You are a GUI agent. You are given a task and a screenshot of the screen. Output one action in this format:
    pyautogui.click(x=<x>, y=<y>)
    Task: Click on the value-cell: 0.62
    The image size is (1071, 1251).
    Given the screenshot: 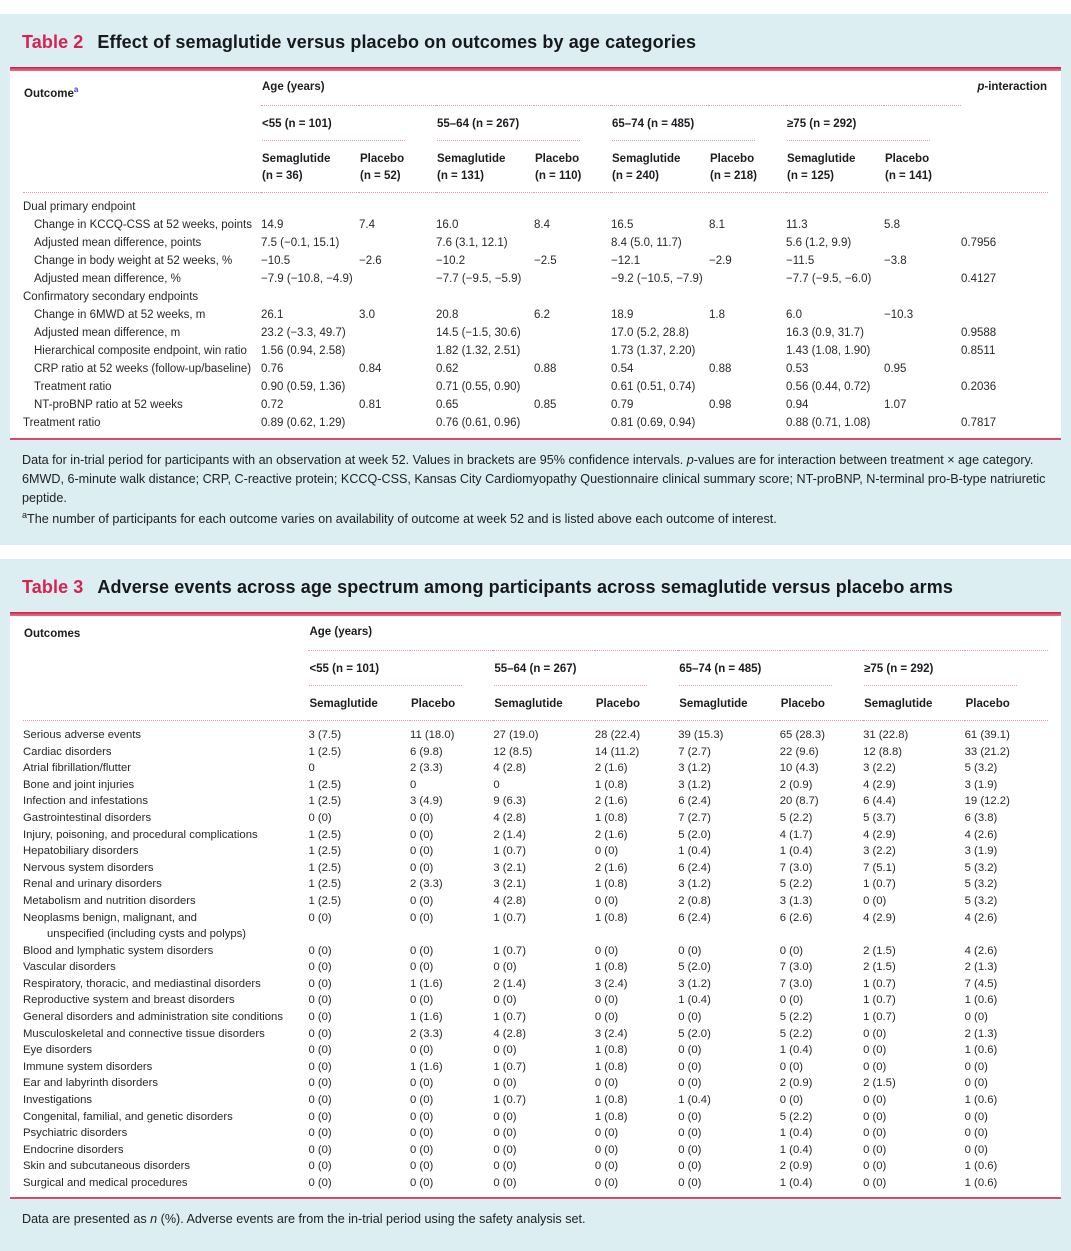 What is the action you would take?
    pyautogui.click(x=447, y=368)
    